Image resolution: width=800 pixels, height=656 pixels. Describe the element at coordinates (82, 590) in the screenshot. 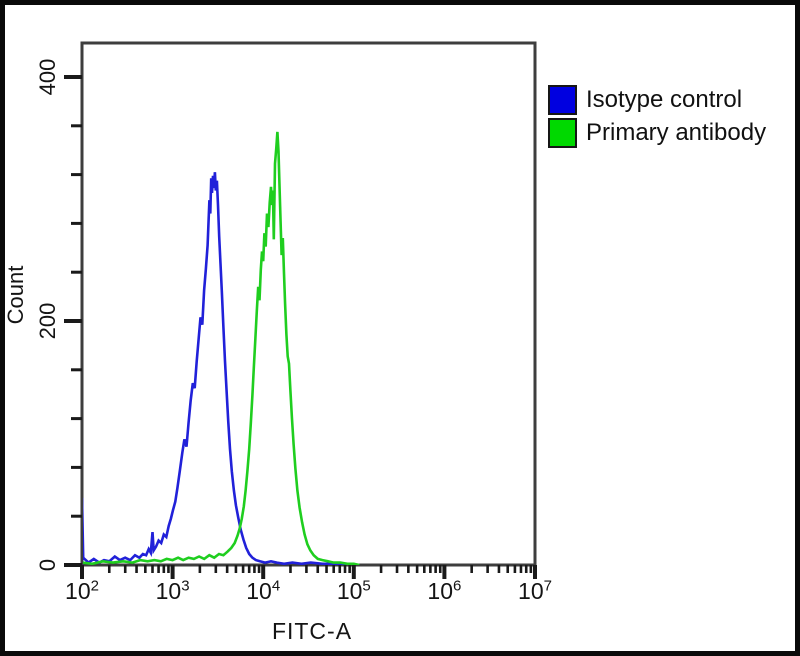

I see `x-tick-label-10e2: 10²` at that location.